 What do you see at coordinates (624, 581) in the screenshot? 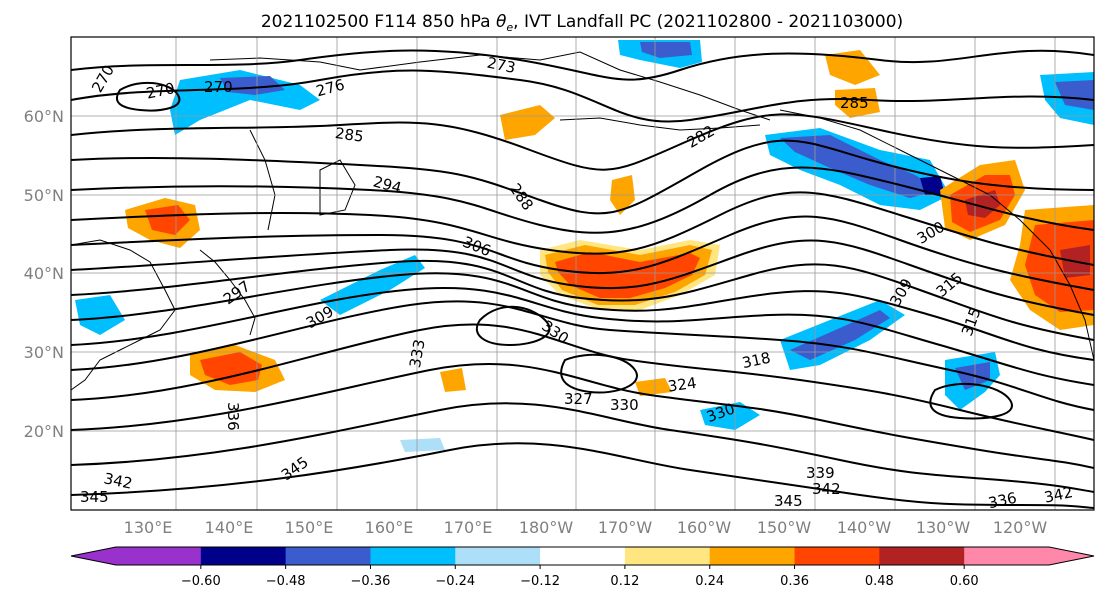
I see `colorbar-tick-label: 0.12` at bounding box center [624, 581].